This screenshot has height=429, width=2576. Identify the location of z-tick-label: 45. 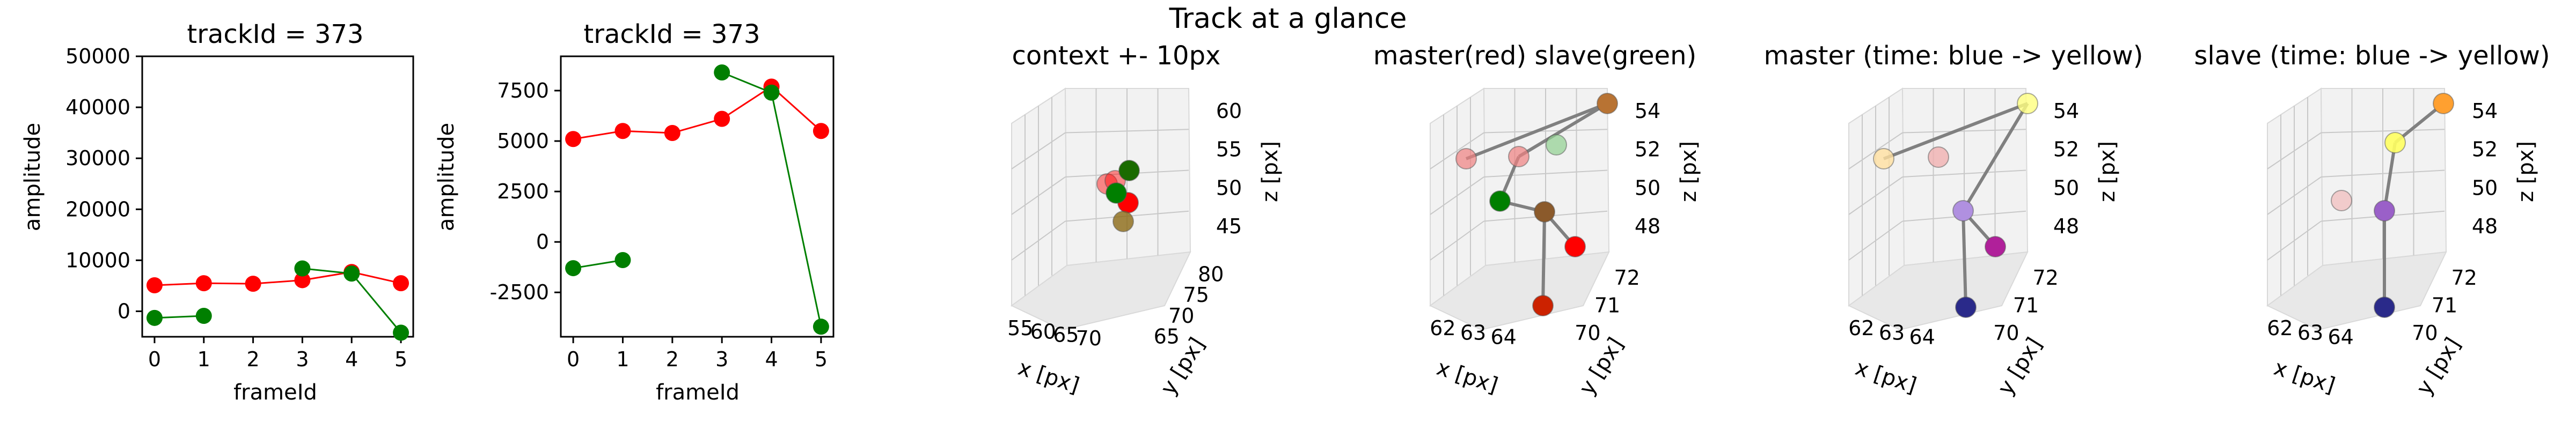
(1229, 226).